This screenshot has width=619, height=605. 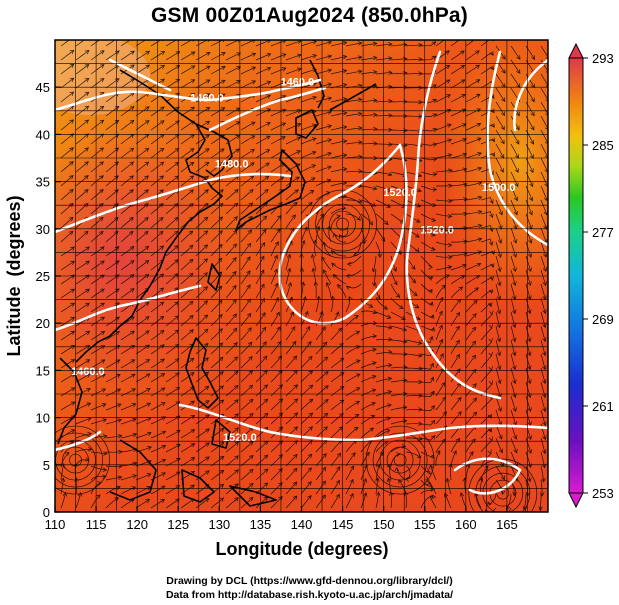 What do you see at coordinates (281, 519) in the screenshot?
I see `x-axis-ticks: 110 115 120 125 130 135 140 145 150 155 160 165` at bounding box center [281, 519].